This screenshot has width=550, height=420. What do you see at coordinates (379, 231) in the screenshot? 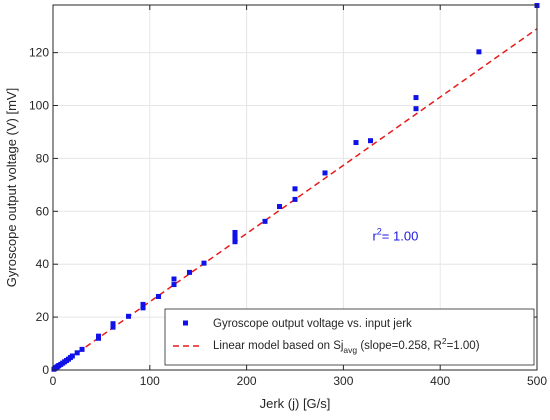
I see `r-squared-annotation-sup: 2` at bounding box center [379, 231].